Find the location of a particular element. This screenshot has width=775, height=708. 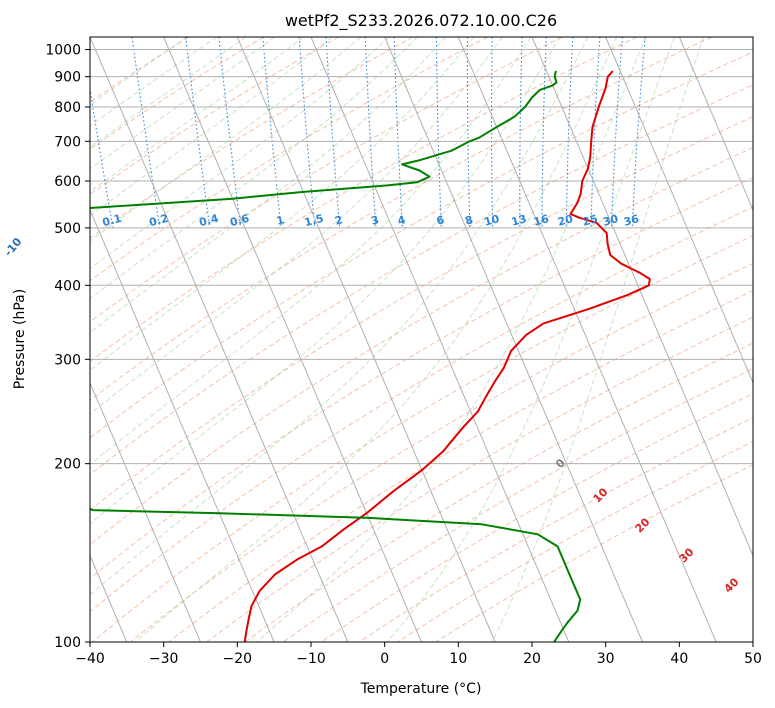

x-tick-label: 50 is located at coordinates (753, 659).